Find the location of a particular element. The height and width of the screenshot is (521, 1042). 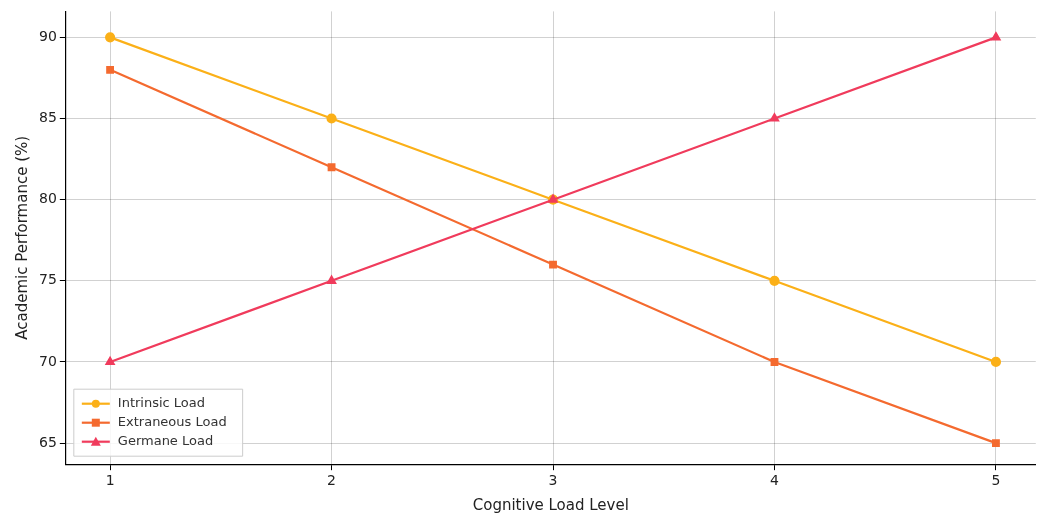

x-axis-title: Cognitive Load Level is located at coordinates (550, 504).